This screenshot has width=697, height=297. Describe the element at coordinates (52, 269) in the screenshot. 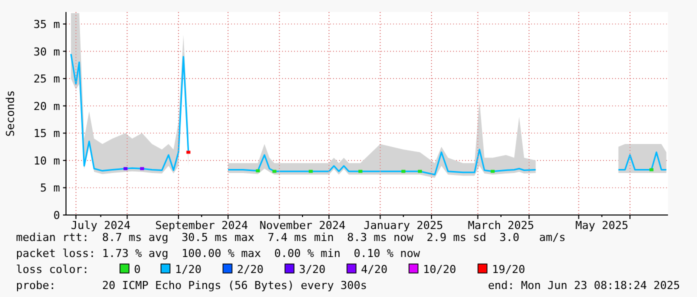

I see `legend-title: loss color:` at that location.